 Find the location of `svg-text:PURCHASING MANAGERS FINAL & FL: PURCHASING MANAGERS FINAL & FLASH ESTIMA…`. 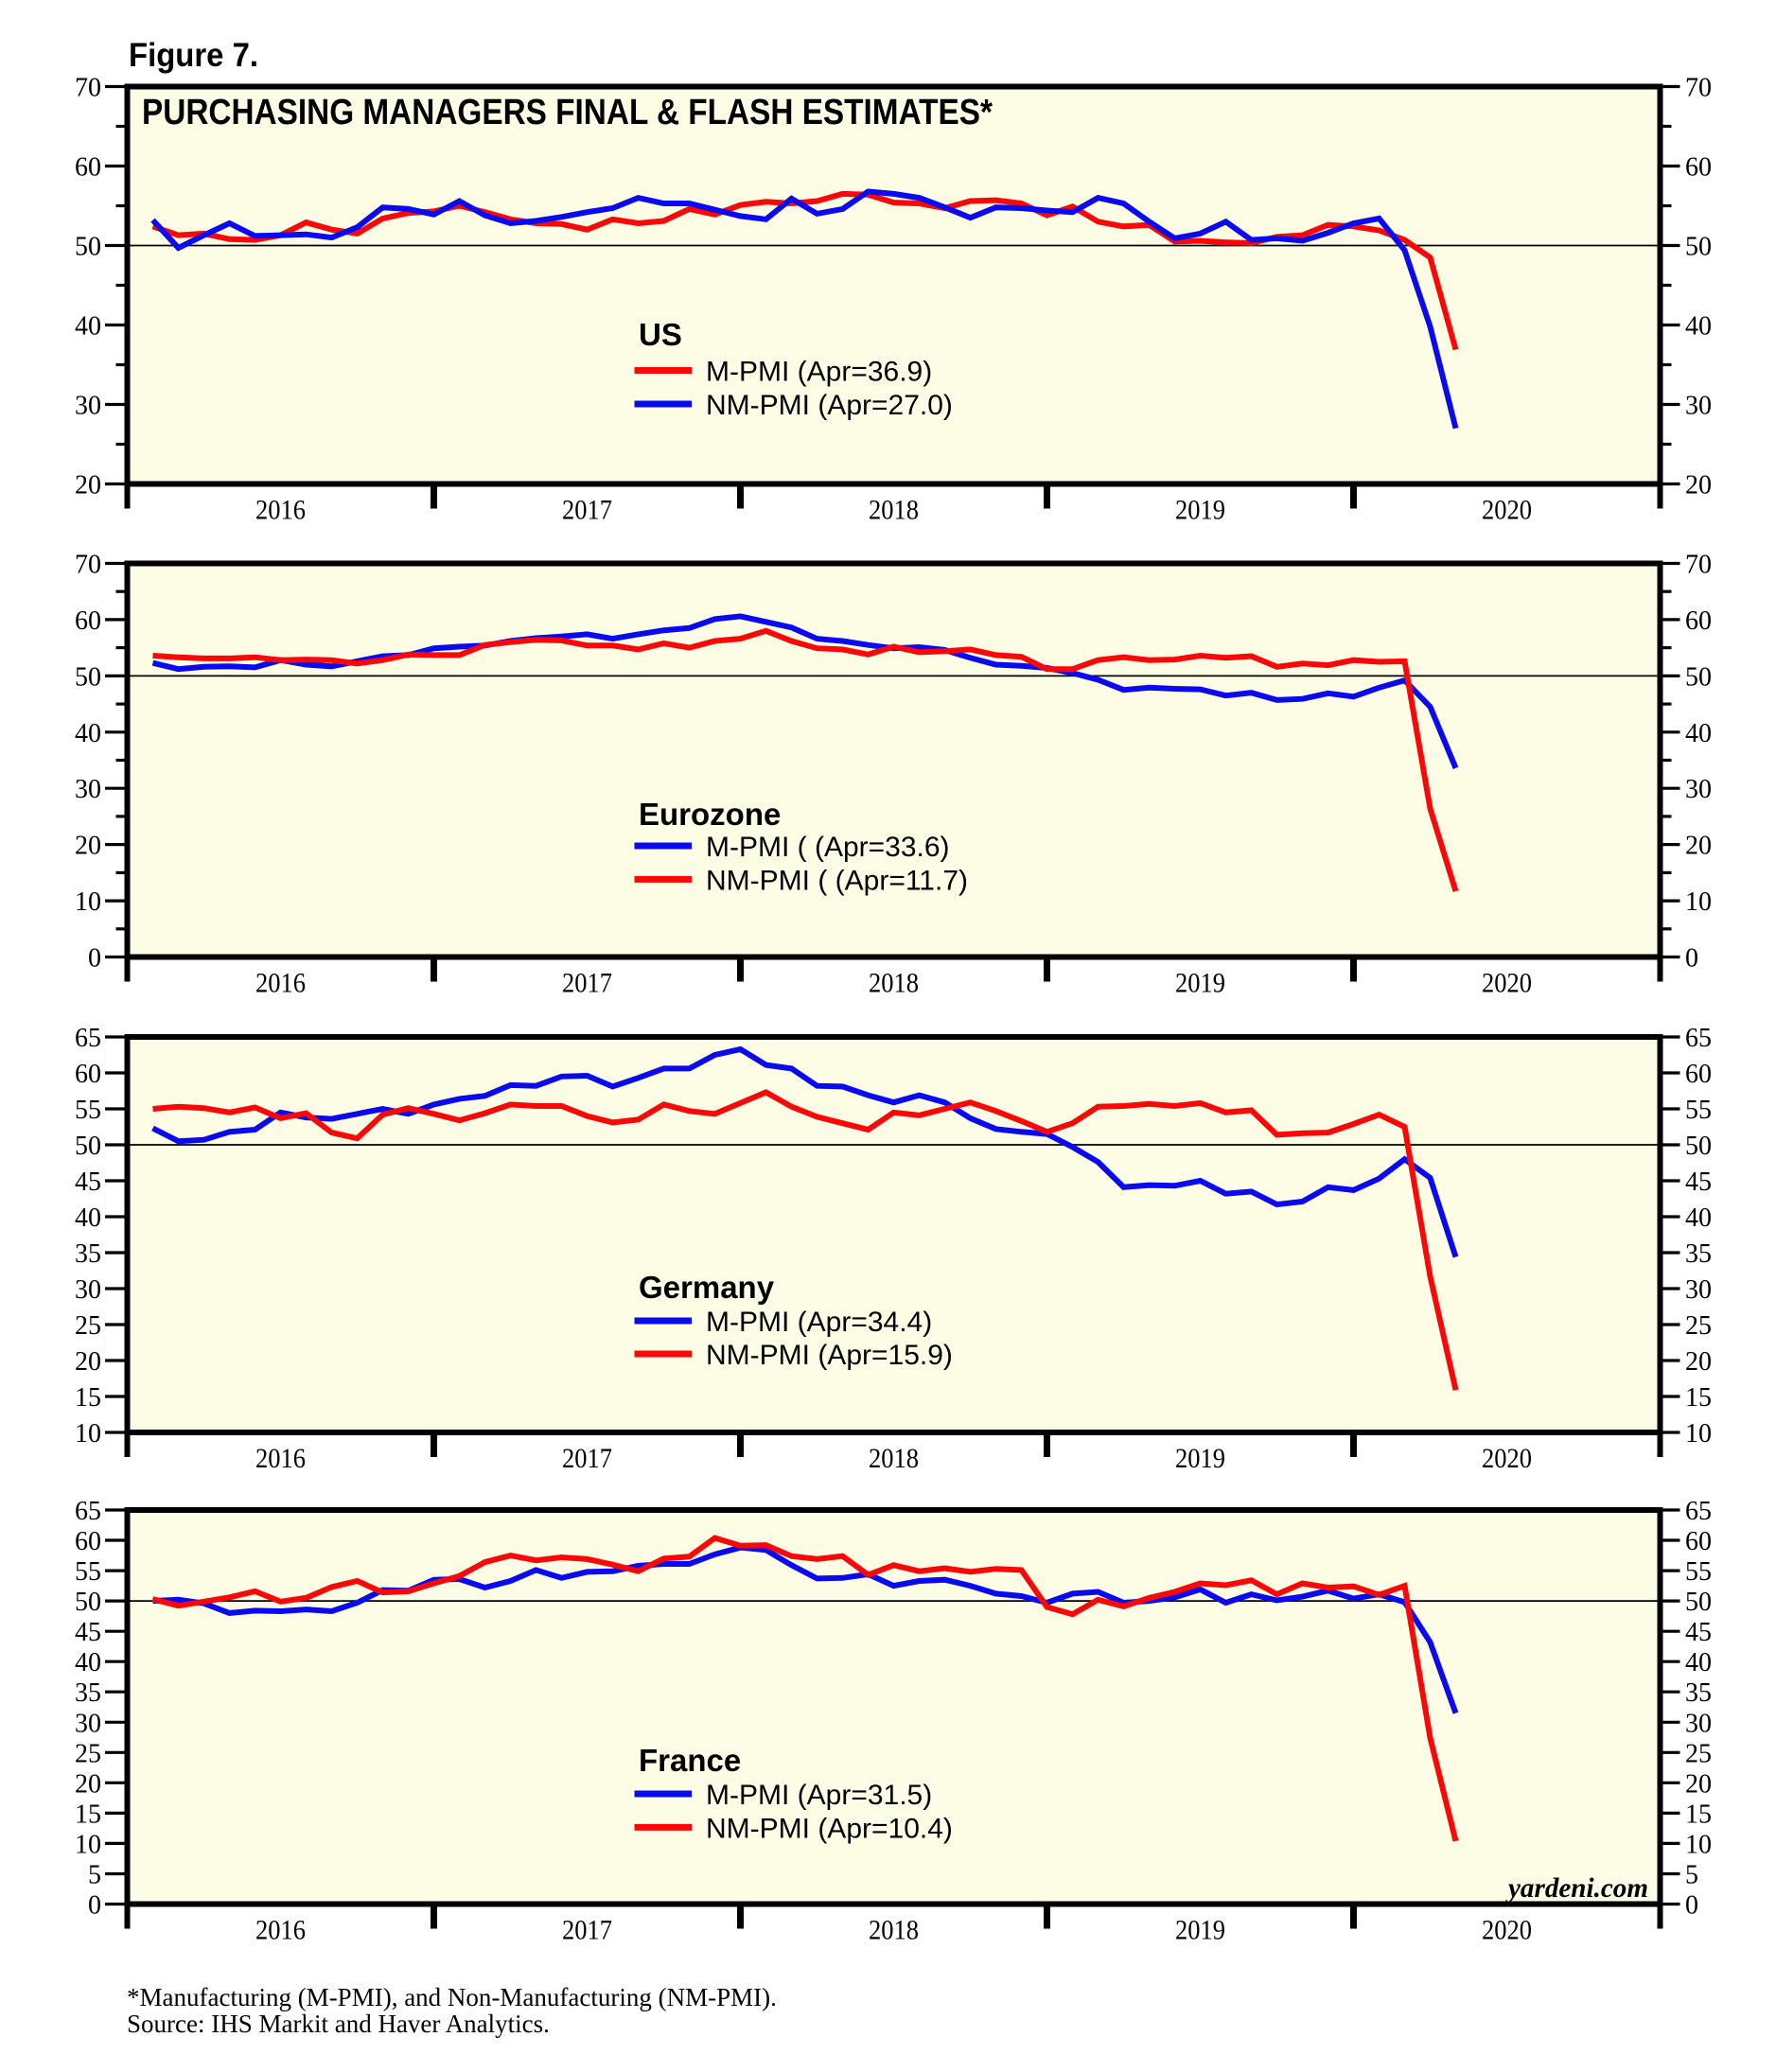

svg-text:PURCHASING MANAGERS FINAL & FL: PURCHASING MANAGERS FINAL & FLASH ESTIMA… is located at coordinates (567, 112).